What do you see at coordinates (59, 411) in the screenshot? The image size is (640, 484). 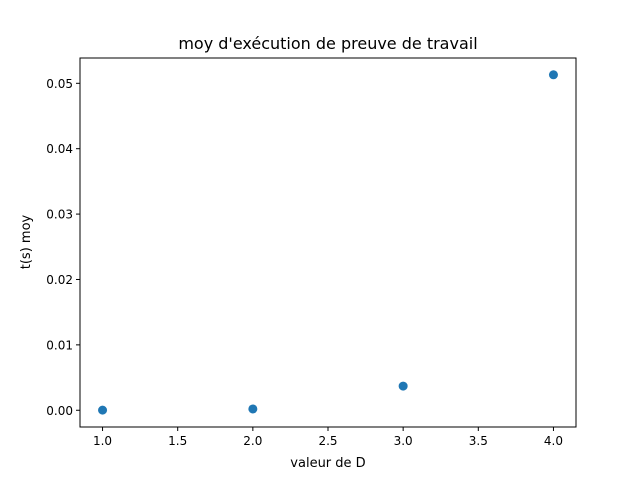 I see `y-tick-label: 0.00` at bounding box center [59, 411].